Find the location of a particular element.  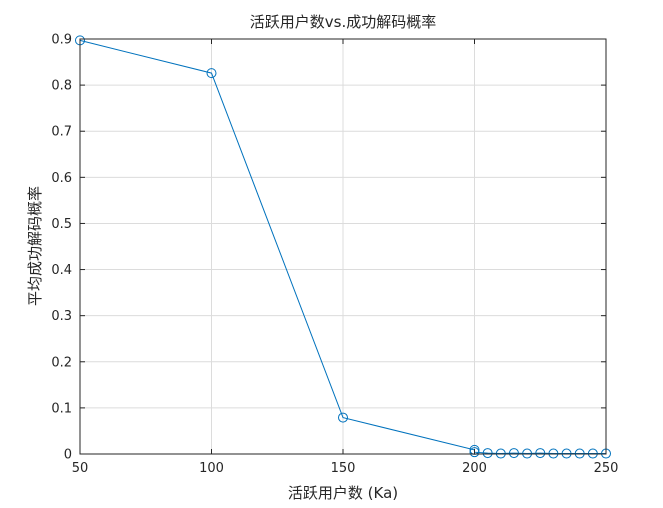

y-tick-label: 0.4 is located at coordinates (61, 270).